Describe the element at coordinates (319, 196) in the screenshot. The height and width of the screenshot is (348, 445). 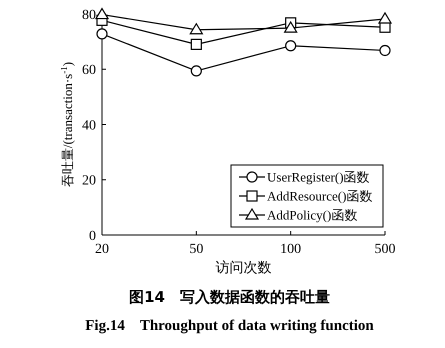
I see `legend-label: AddResource()函数` at that location.